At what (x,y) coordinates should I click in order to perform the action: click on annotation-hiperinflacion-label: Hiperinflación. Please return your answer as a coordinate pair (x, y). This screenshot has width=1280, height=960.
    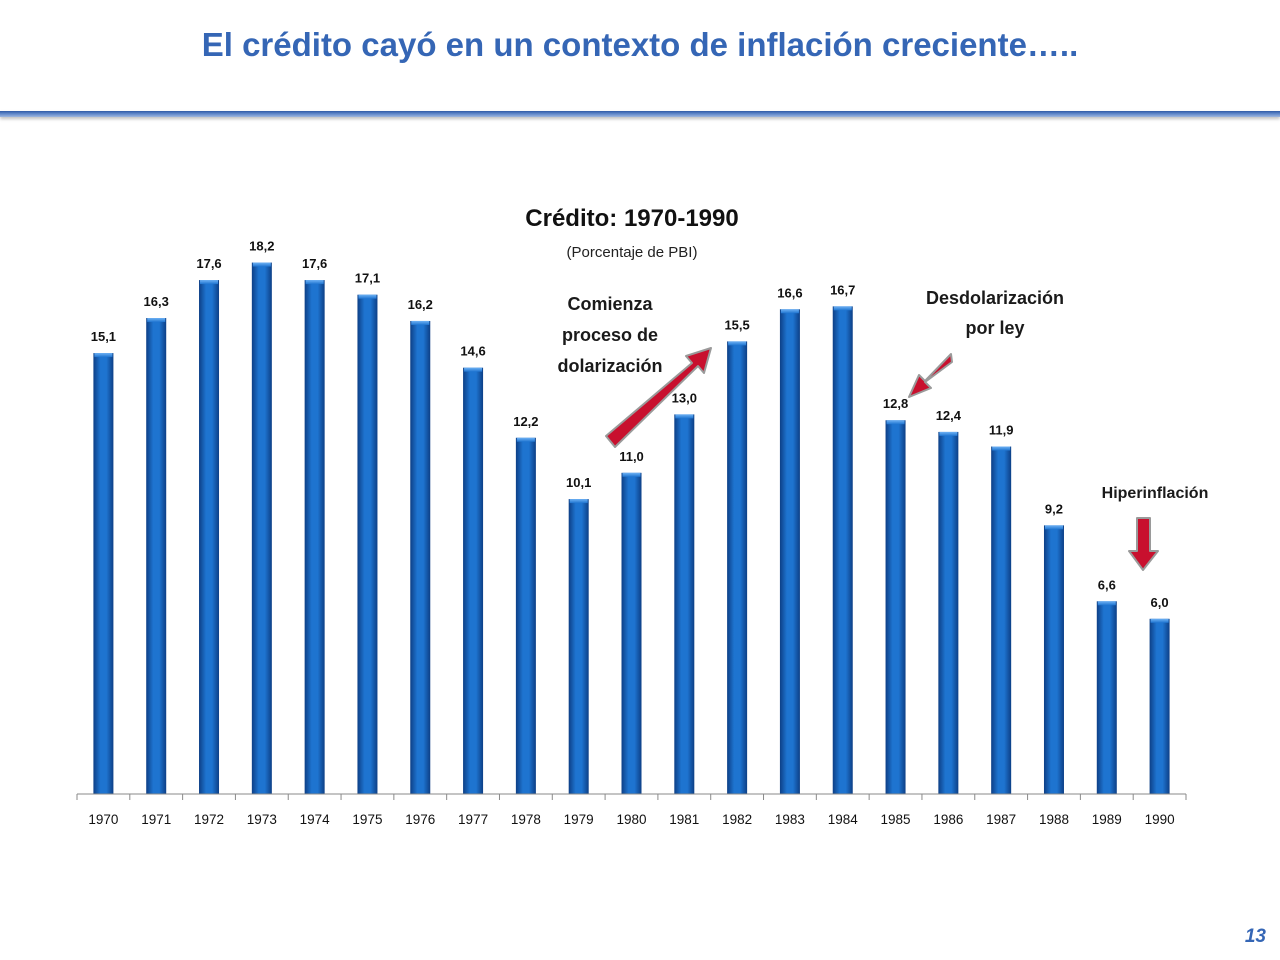
    Looking at the image, I should click on (1155, 493).